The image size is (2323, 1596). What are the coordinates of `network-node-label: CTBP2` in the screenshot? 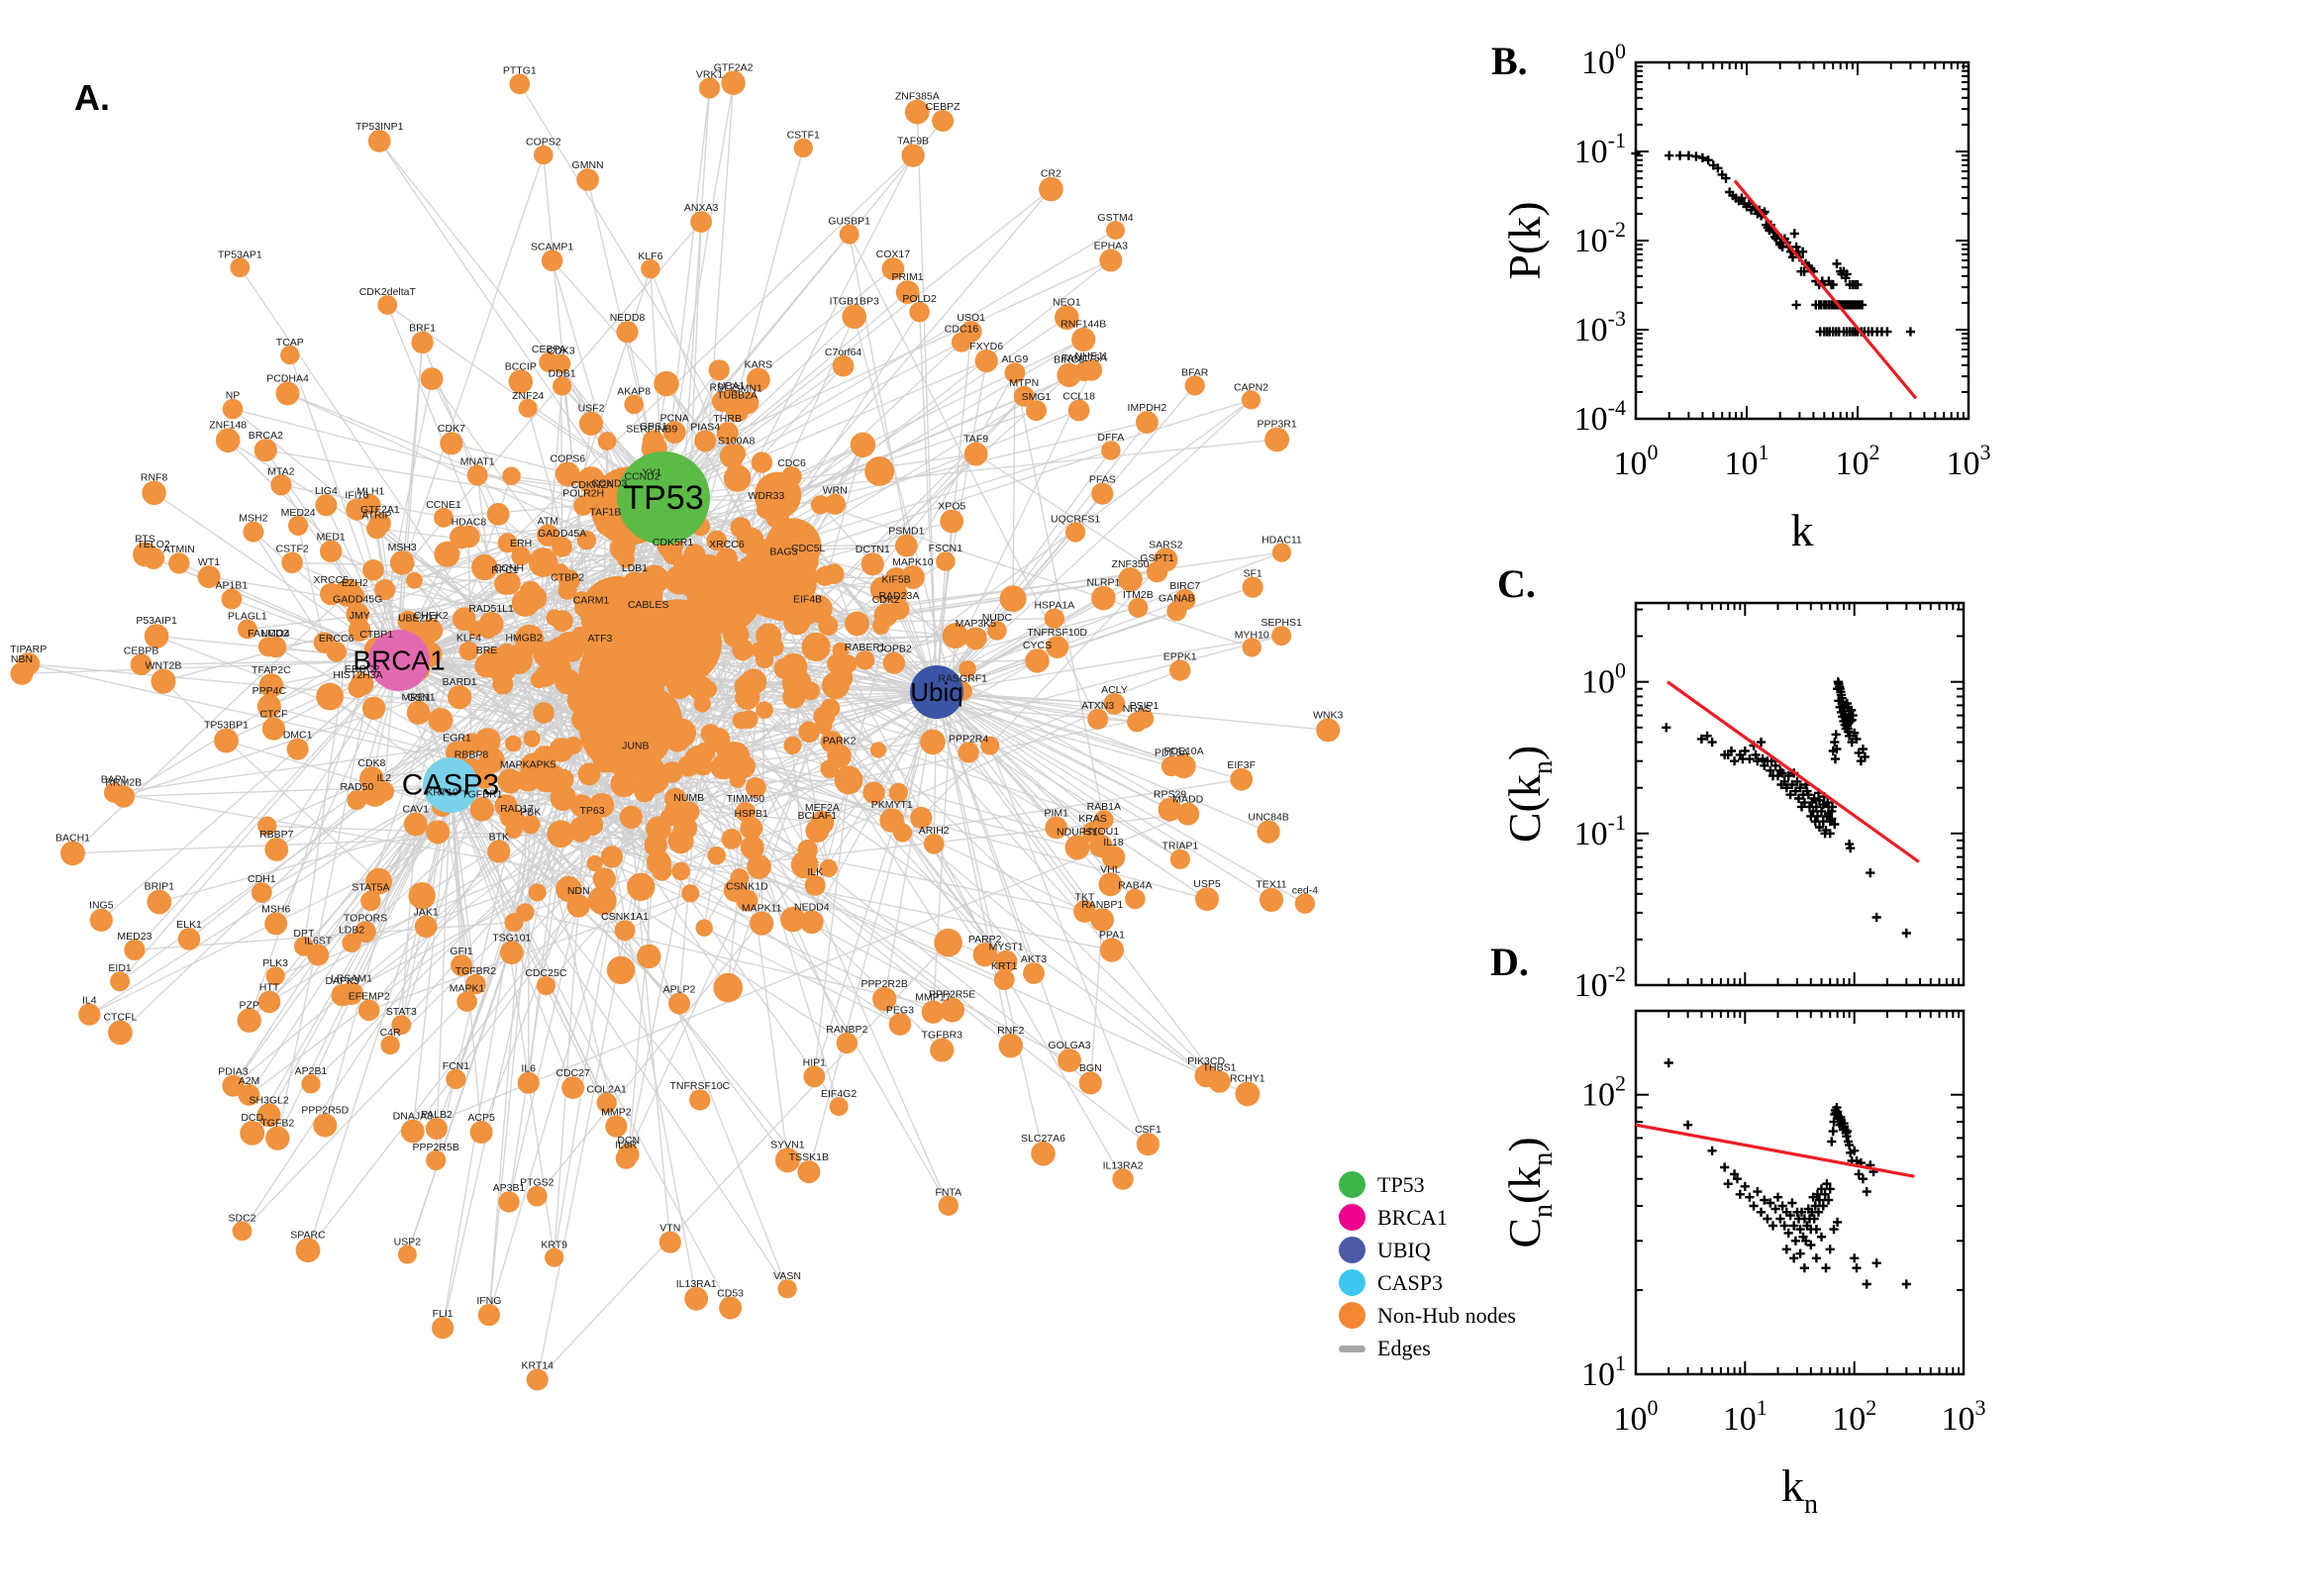 It's located at (567, 578).